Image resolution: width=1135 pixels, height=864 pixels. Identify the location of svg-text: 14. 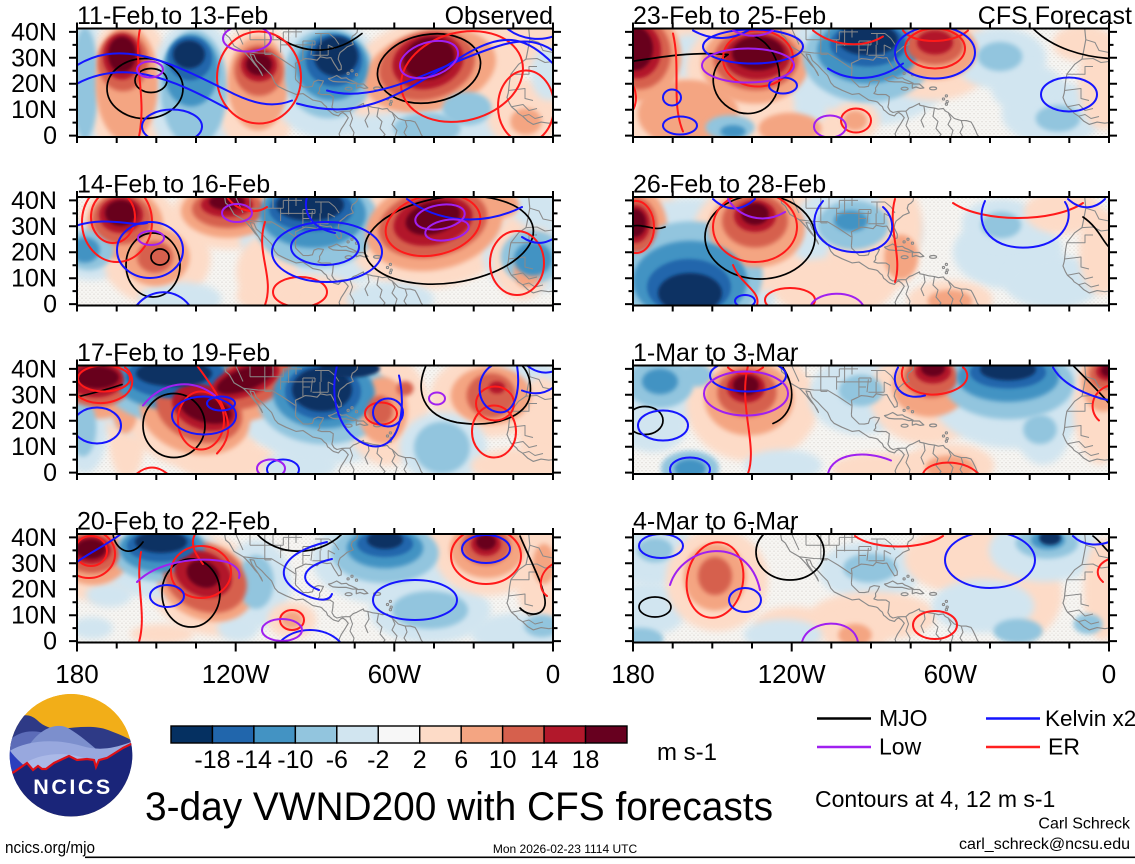
(544, 760).